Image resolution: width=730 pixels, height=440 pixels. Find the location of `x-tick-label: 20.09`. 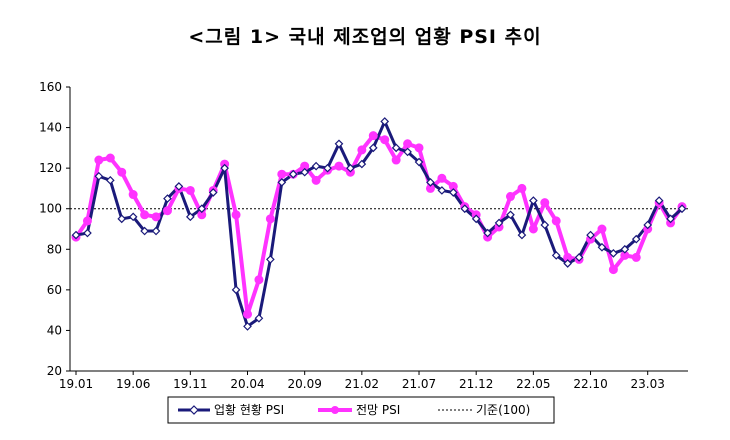

x-tick-label: 20.09 is located at coordinates (304, 384).